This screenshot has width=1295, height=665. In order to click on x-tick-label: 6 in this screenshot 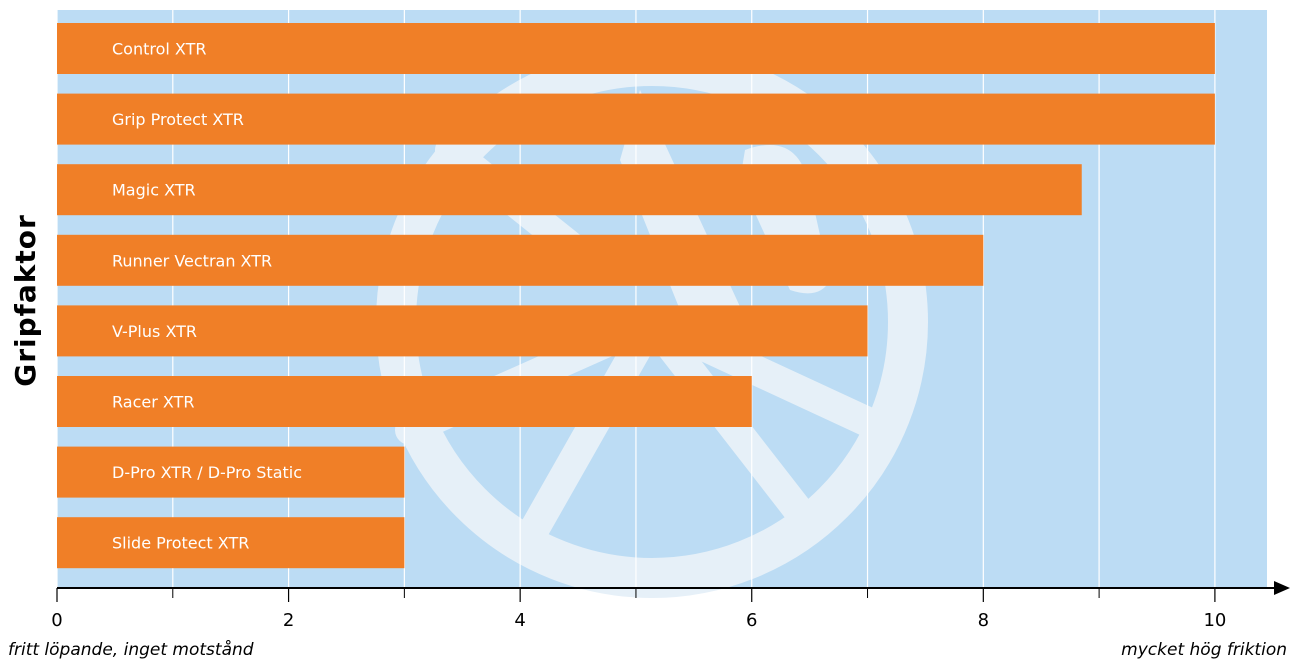, I will do `click(751, 620)`.